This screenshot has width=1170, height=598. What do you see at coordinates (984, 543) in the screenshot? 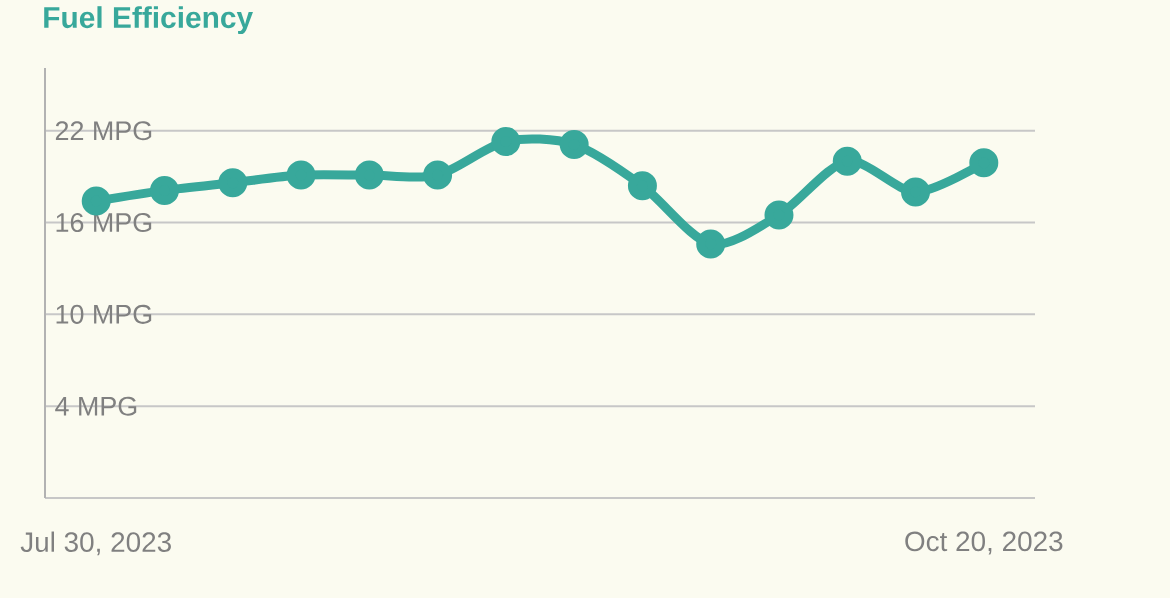
I see `x-tick-label: Oct 20, 2023` at bounding box center [984, 543].